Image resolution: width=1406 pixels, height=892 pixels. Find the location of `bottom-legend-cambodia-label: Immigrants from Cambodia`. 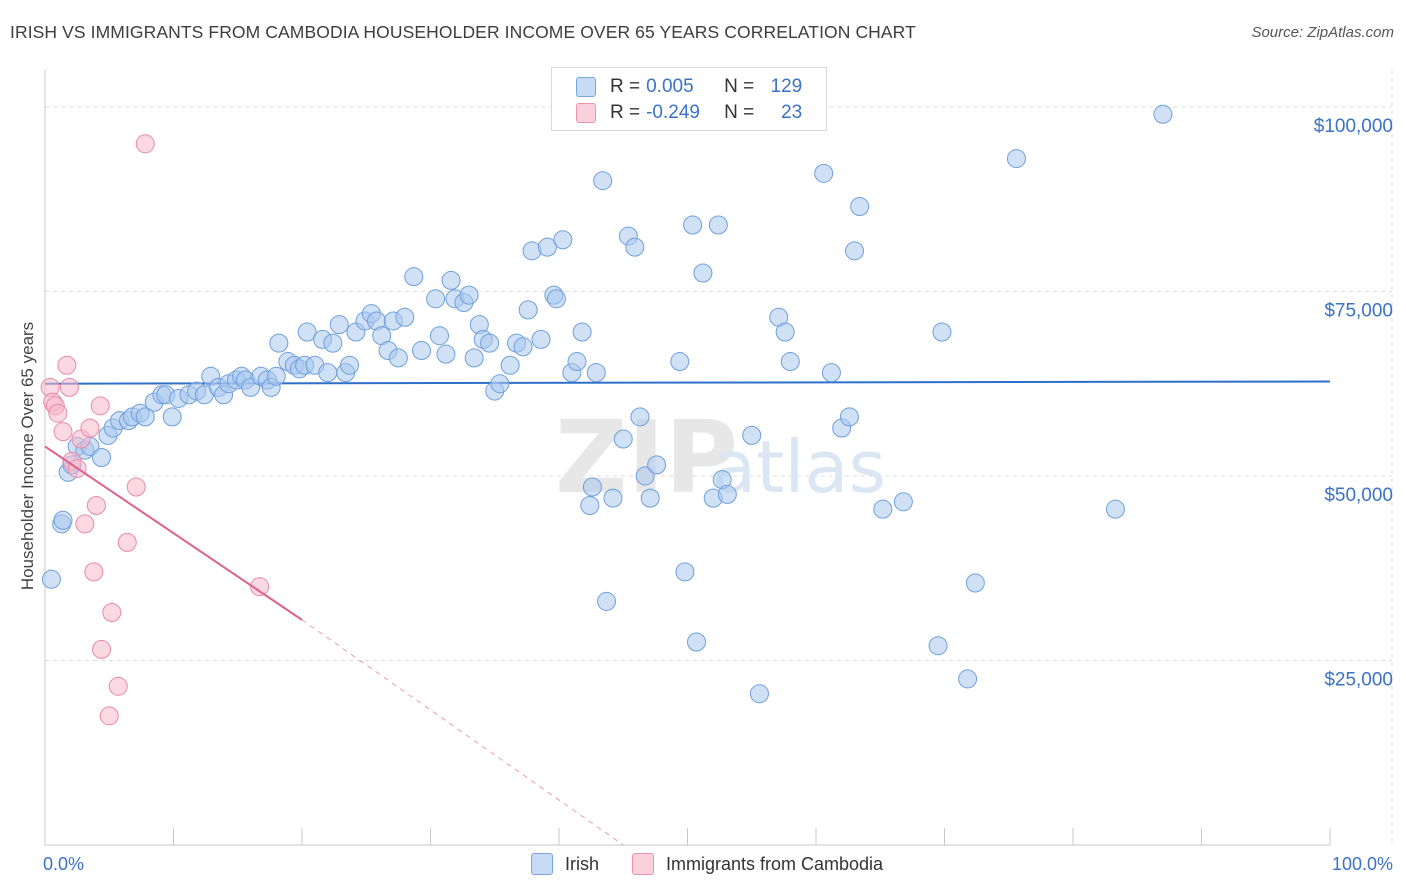

bottom-legend-cambodia-label: Immigrants from Cambodia is located at coordinates (775, 863).